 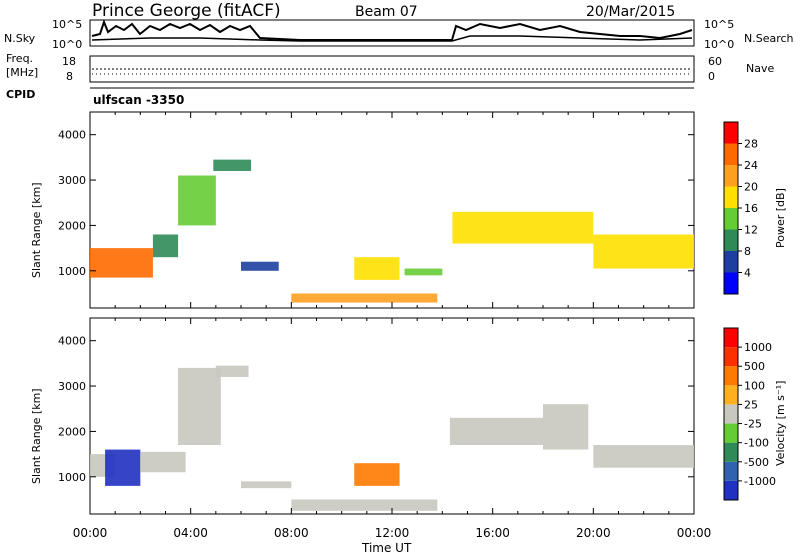 What do you see at coordinates (780, 218) in the screenshot?
I see `power-colorbar-label: Power [dB]` at bounding box center [780, 218].